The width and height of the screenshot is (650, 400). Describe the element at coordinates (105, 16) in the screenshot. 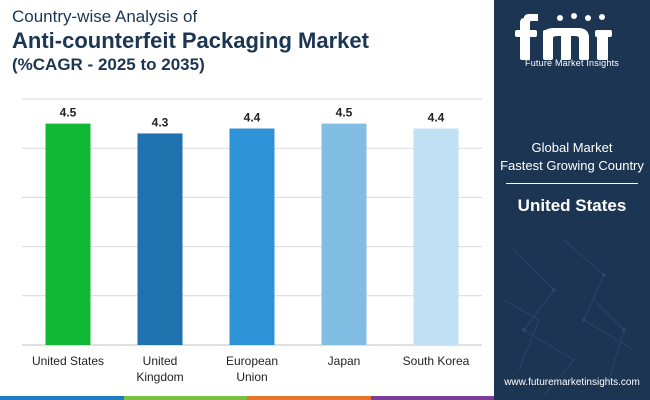

I see `chart-subtitle: Country-wise Analysis of` at that location.